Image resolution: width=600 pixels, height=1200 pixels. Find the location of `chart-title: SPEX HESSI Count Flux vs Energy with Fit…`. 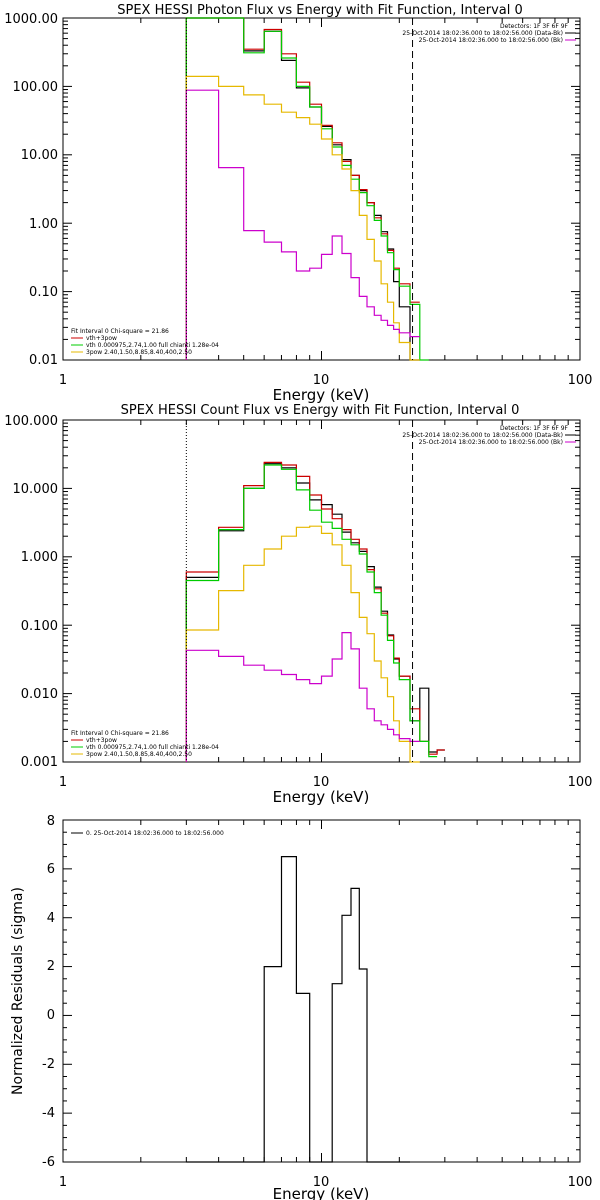

chart-title: SPEX HESSI Count Flux vs Energy with Fit… is located at coordinates (320, 410).